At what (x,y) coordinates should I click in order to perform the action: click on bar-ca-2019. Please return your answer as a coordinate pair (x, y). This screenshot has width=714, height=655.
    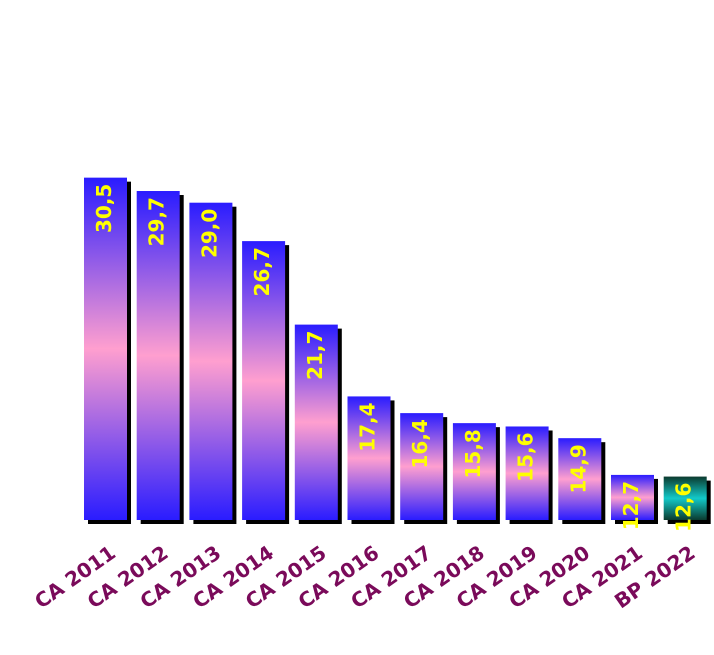
    Looking at the image, I should click on (527, 473).